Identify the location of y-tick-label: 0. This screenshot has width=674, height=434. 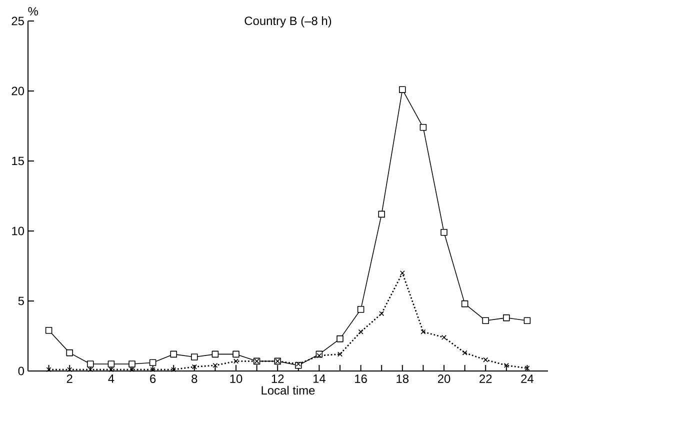
(21, 371).